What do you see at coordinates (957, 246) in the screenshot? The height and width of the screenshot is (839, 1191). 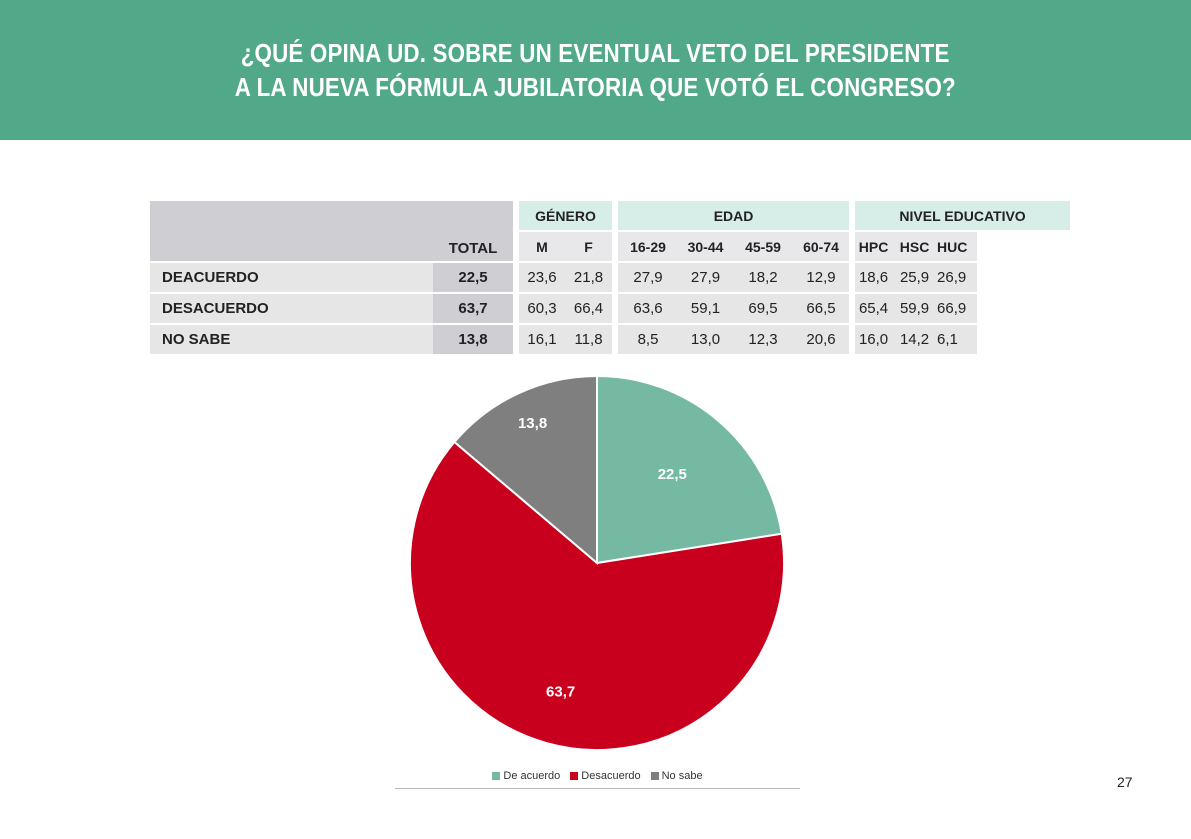 I see `col-header-huc: HUC` at bounding box center [957, 246].